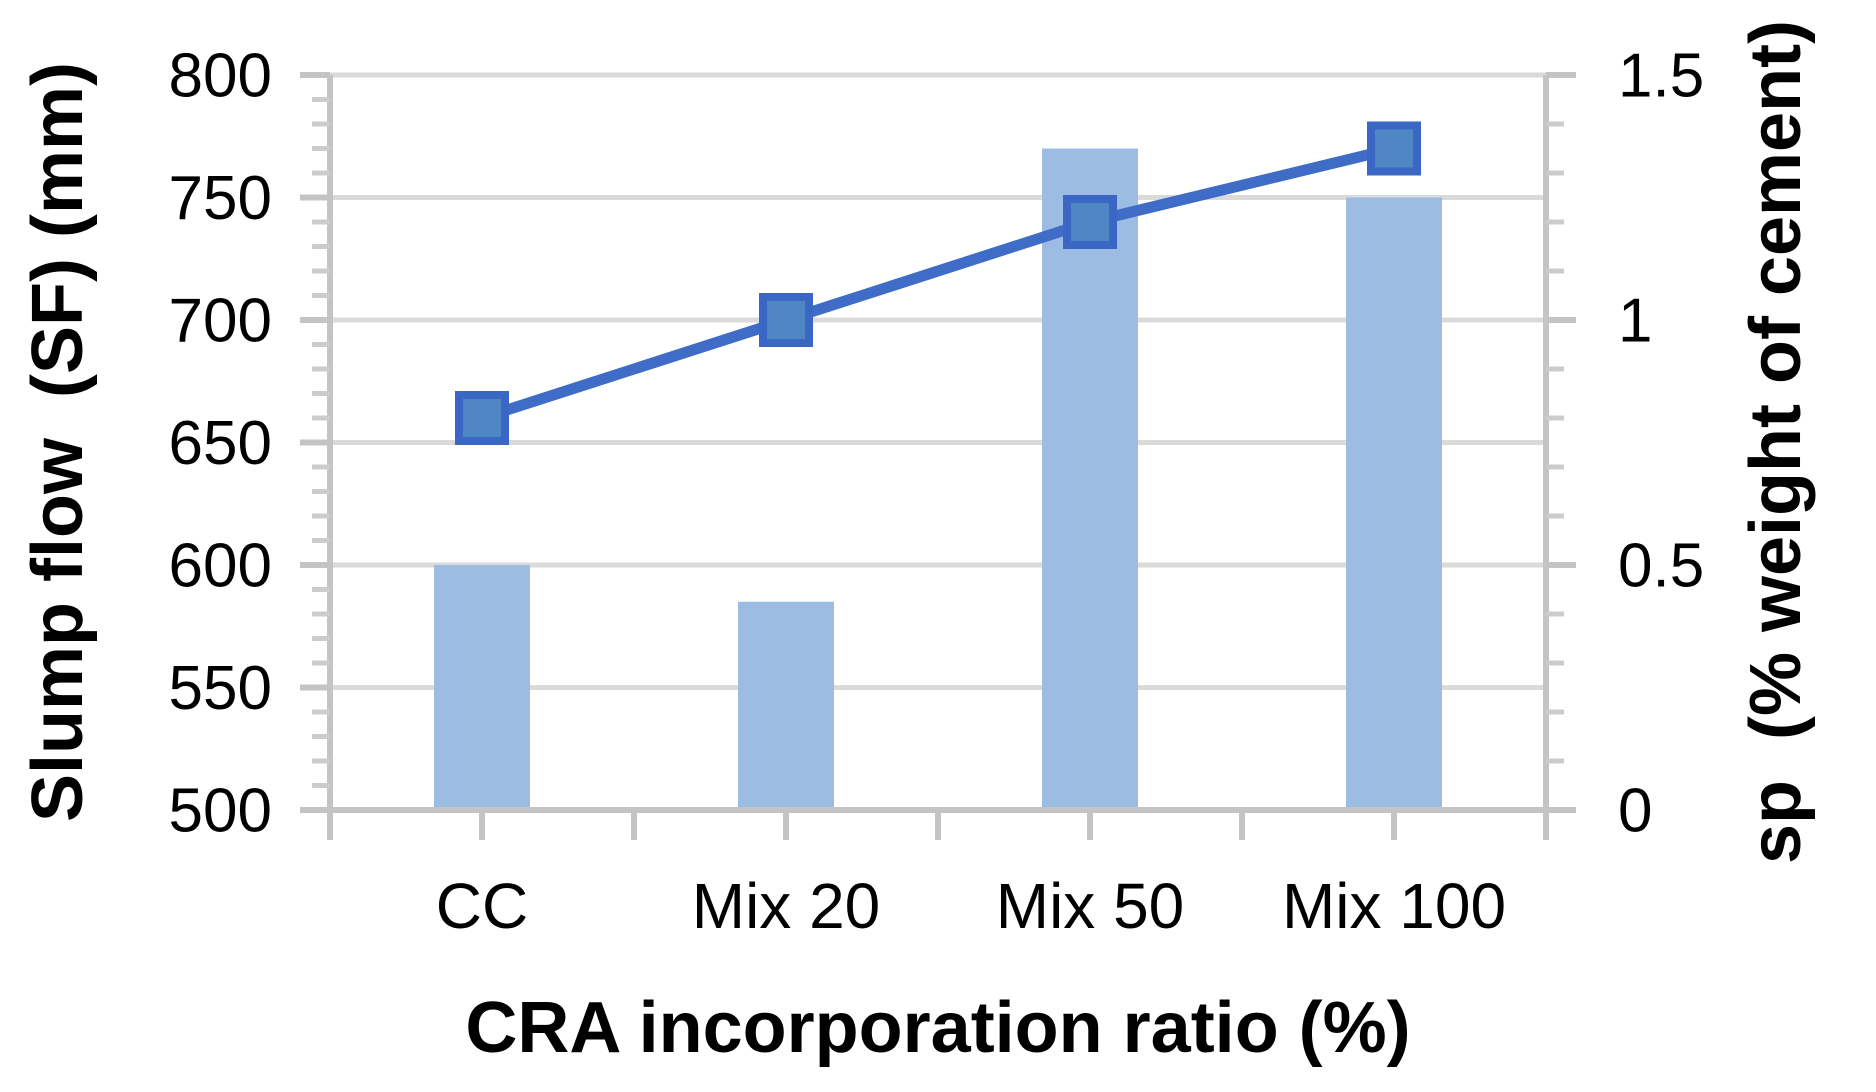 This screenshot has width=1876, height=1092. What do you see at coordinates (220, 688) in the screenshot?
I see `left-tick-label: 550` at bounding box center [220, 688].